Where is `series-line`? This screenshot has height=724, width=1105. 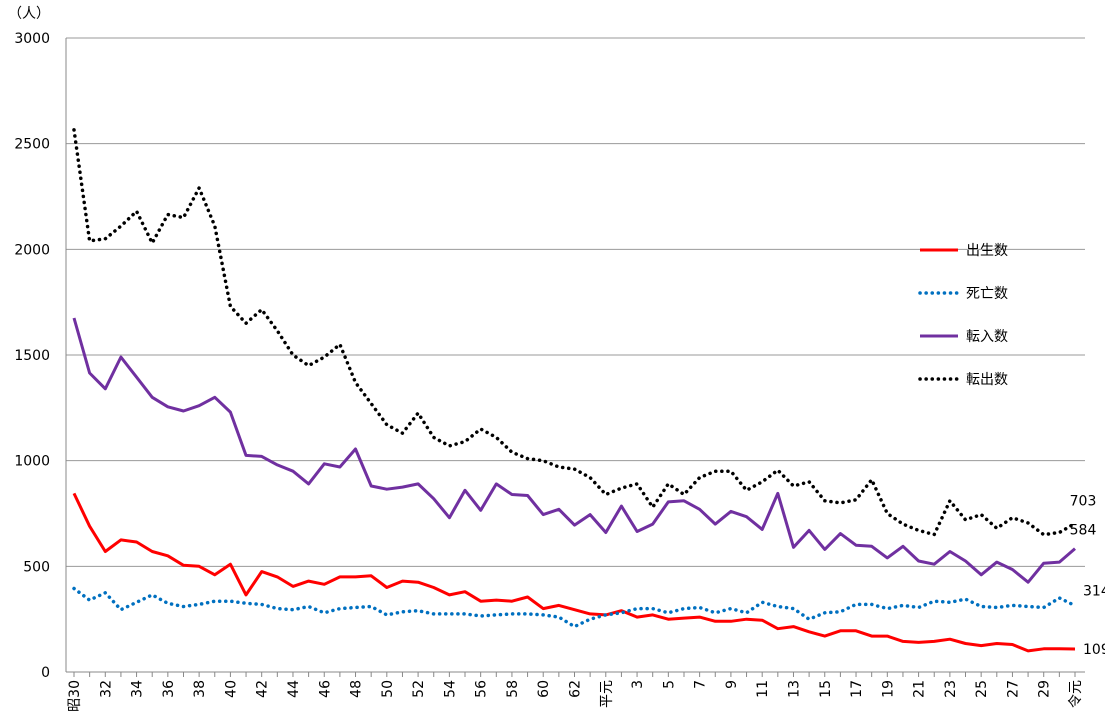
series-line is located at coordinates (574, 607).